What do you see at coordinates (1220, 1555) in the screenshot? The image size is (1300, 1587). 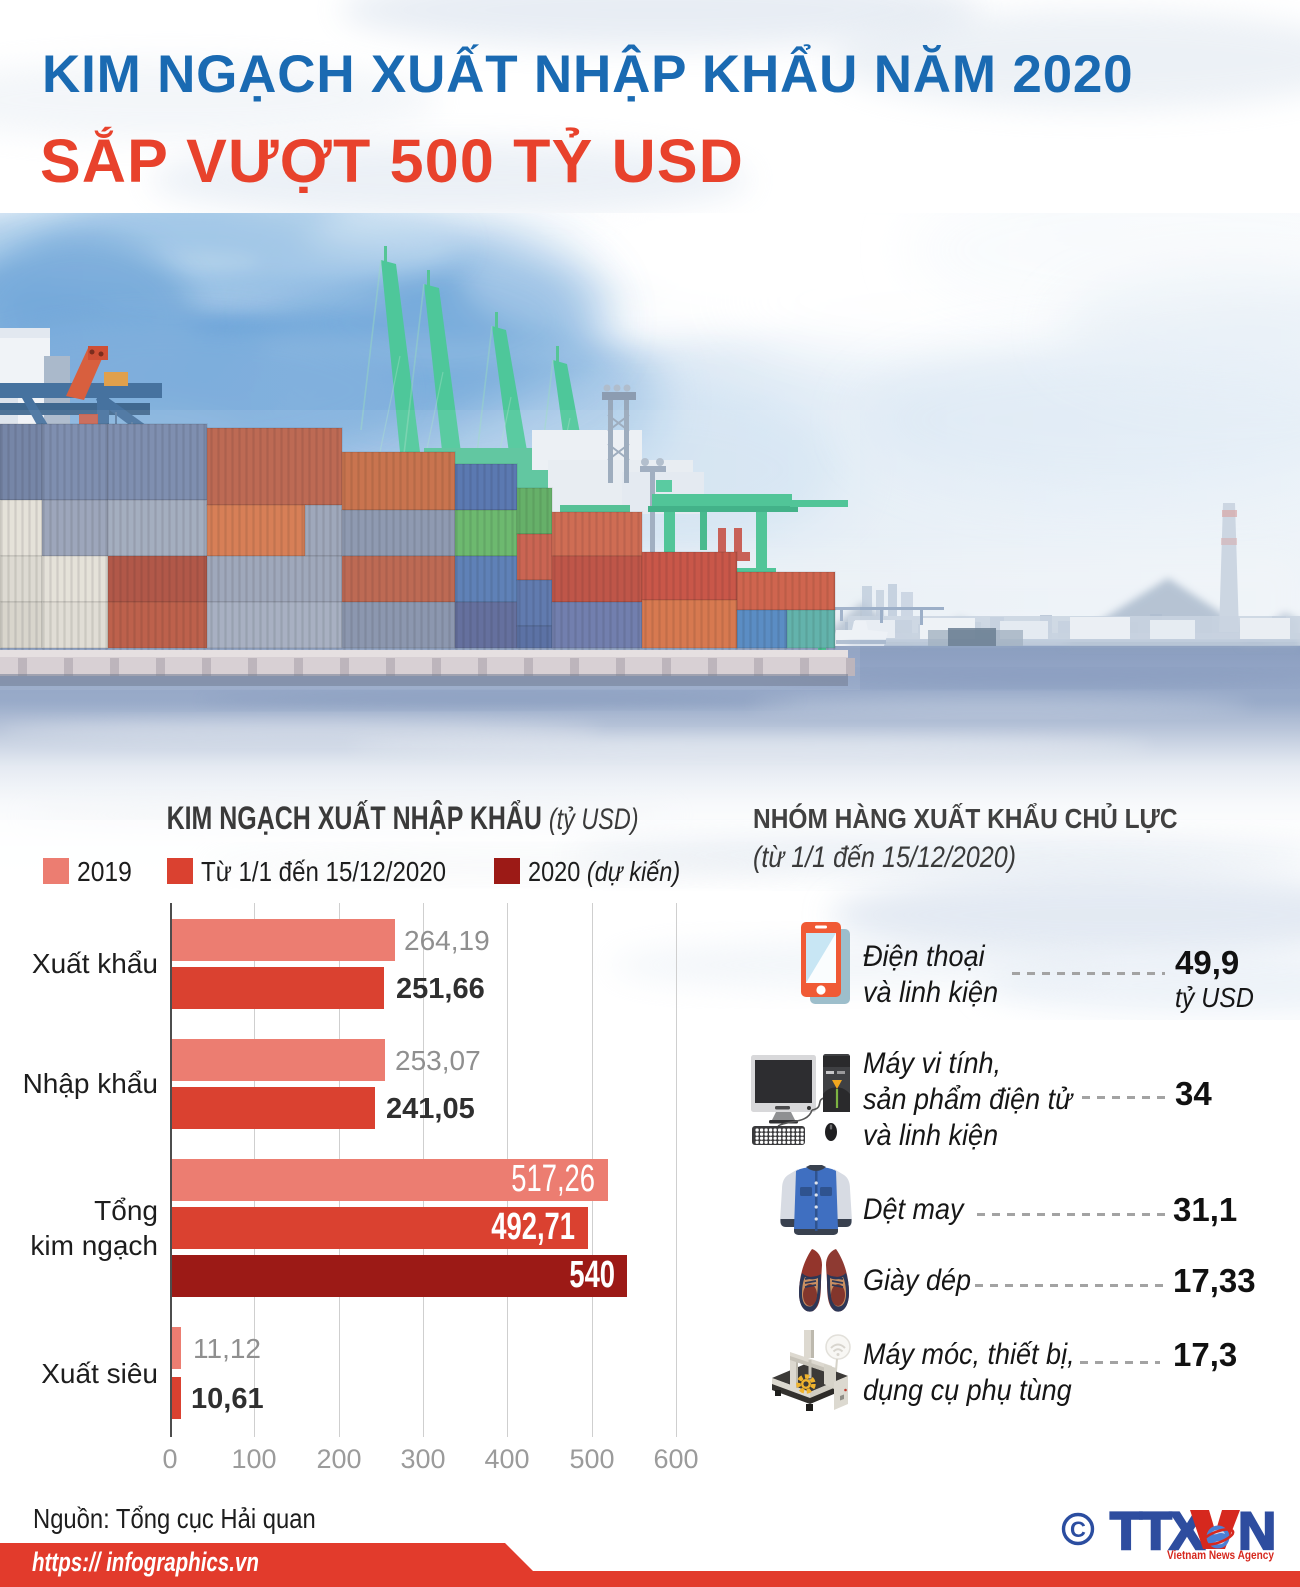 I see `svg-text: Vietnam News Agency` at bounding box center [1220, 1555].